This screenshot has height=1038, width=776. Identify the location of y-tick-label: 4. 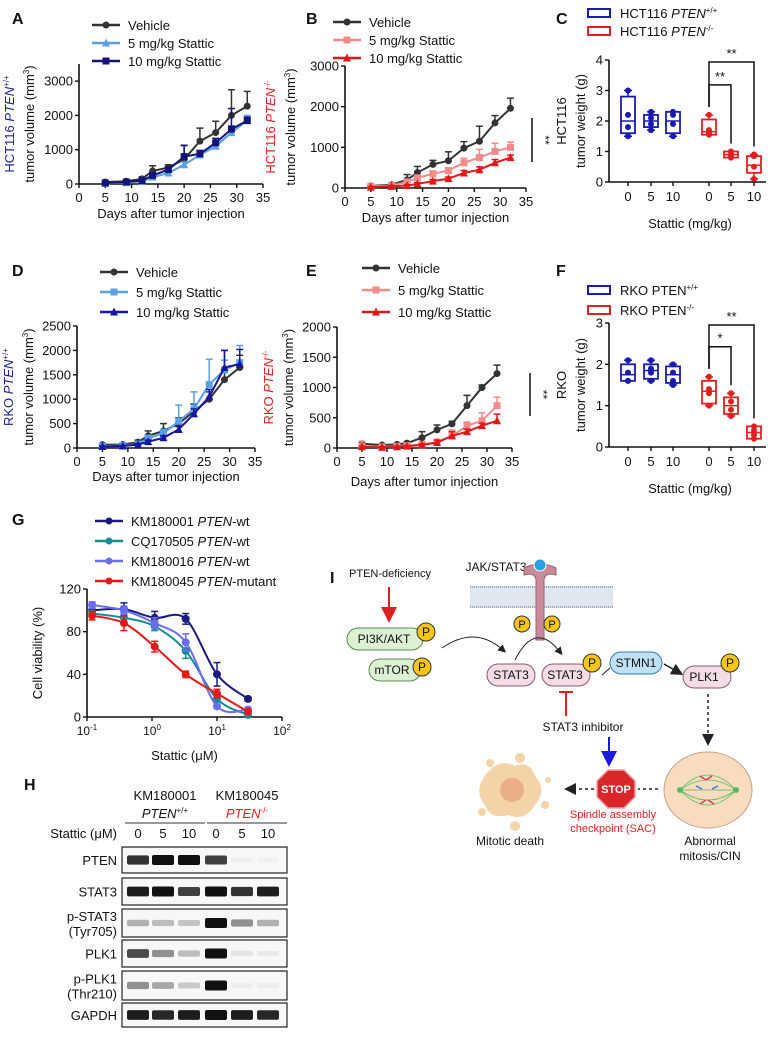
(599, 60).